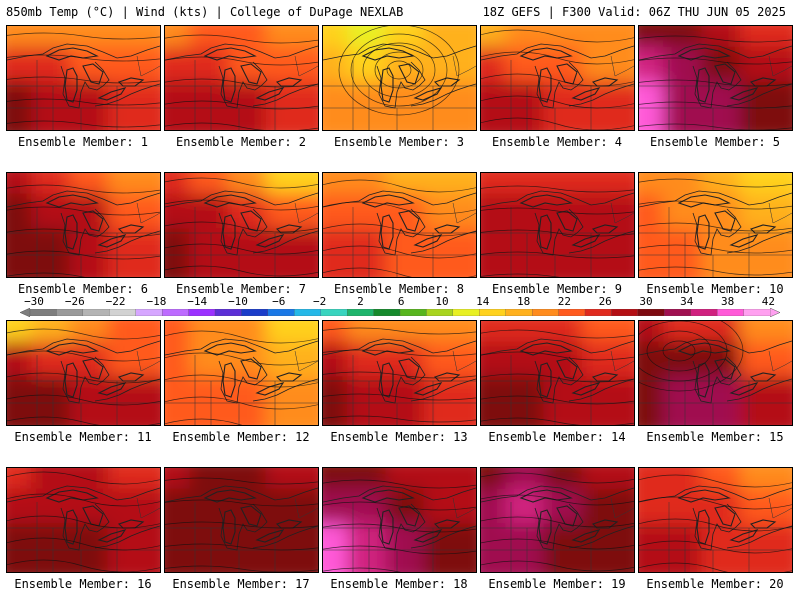  What do you see at coordinates (115, 301) in the screenshot?
I see `colorbar-tick-label: −22` at bounding box center [115, 301].